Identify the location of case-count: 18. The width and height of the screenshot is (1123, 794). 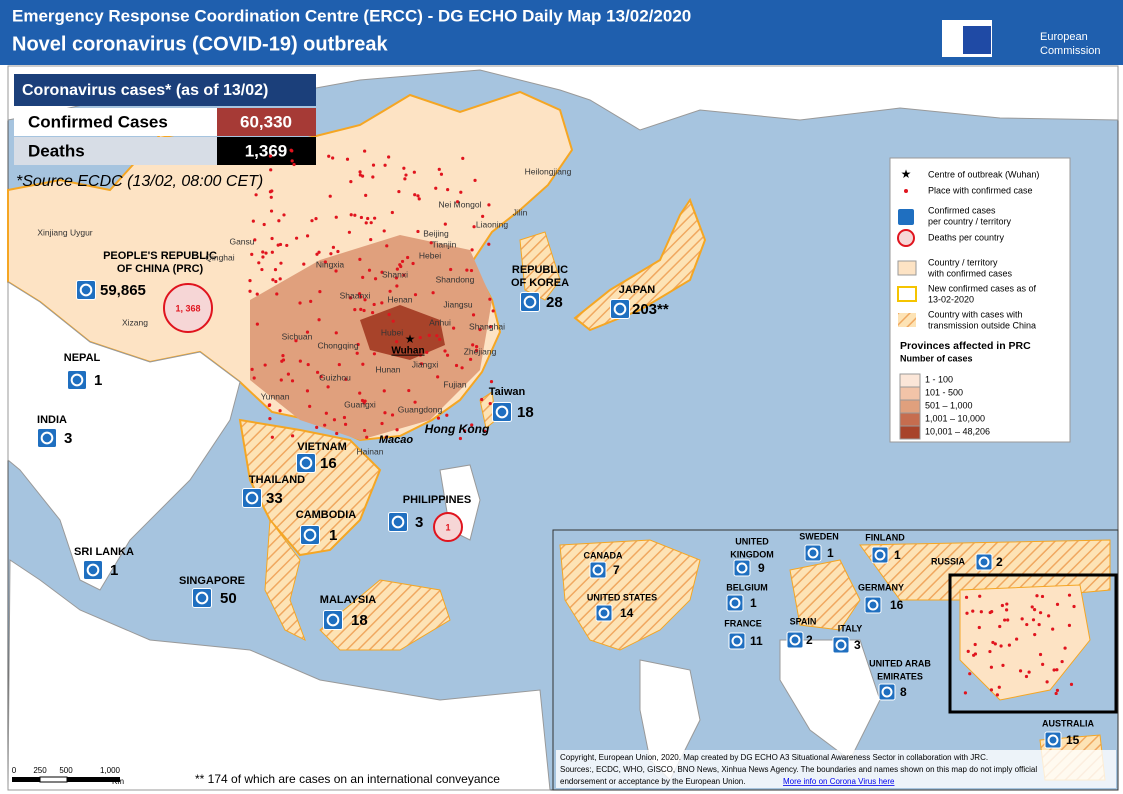
(359, 620).